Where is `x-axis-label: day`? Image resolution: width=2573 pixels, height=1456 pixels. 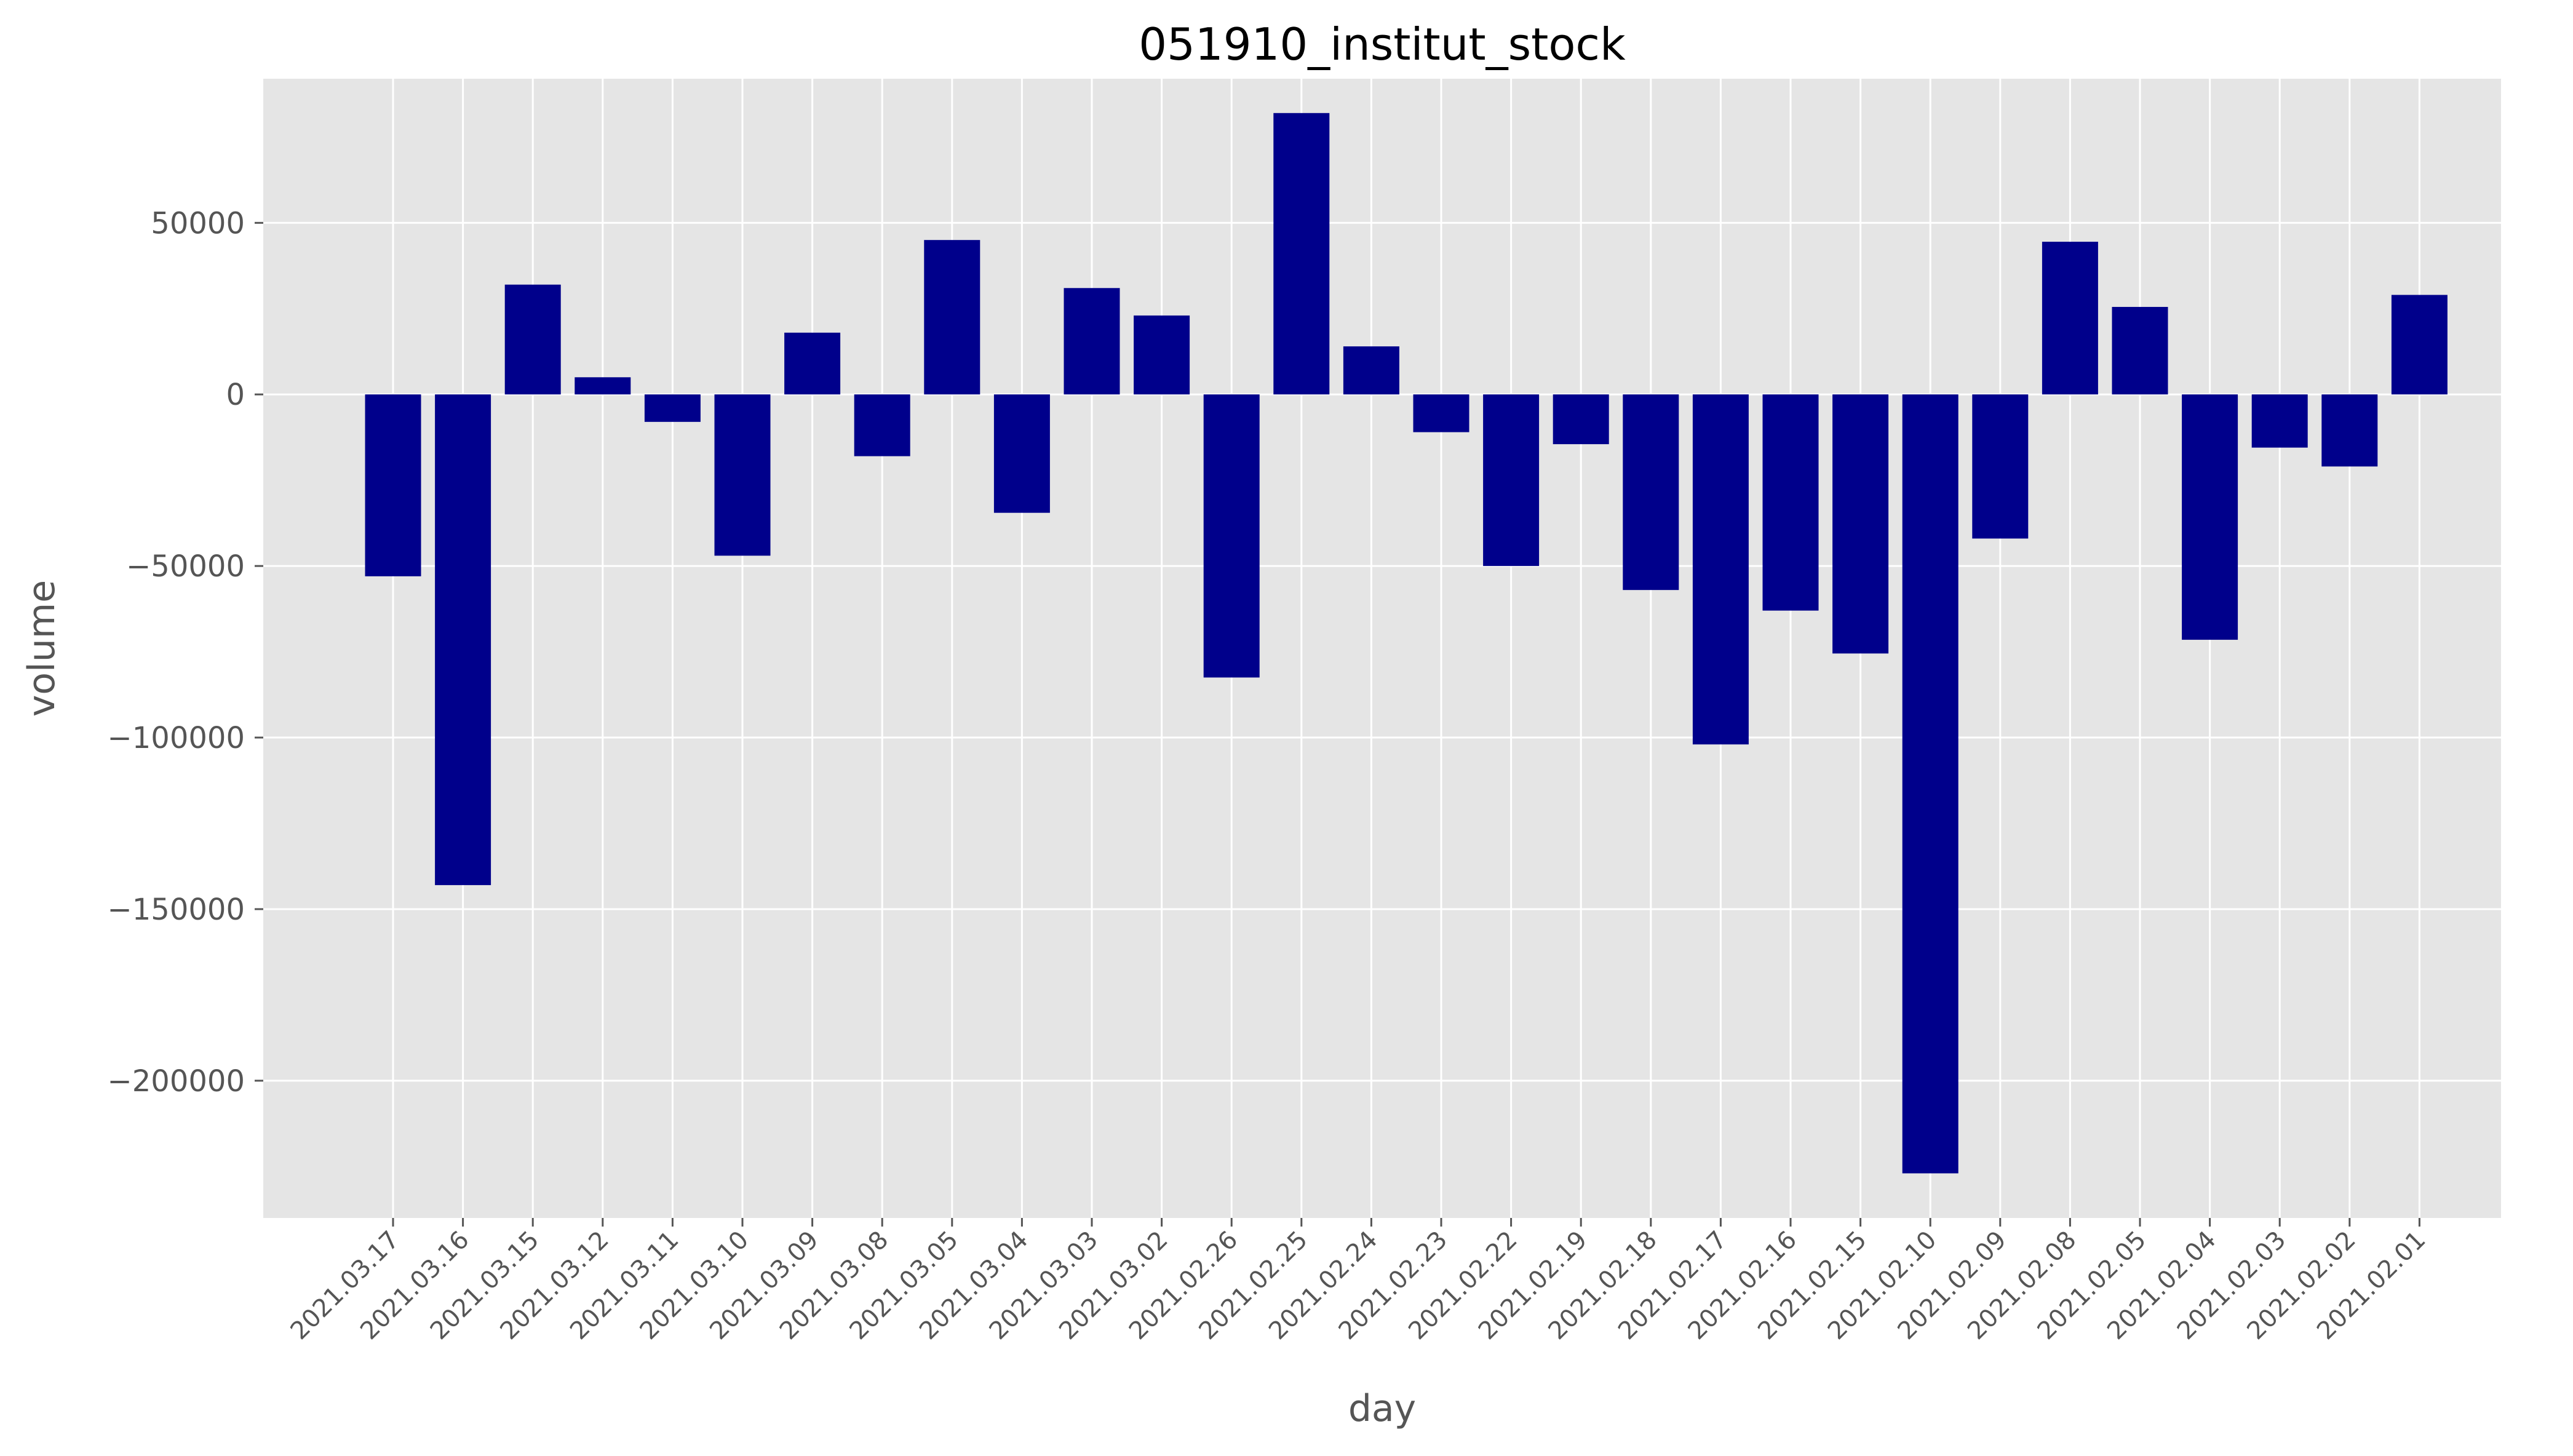
x-axis-label: day is located at coordinates (1382, 1409).